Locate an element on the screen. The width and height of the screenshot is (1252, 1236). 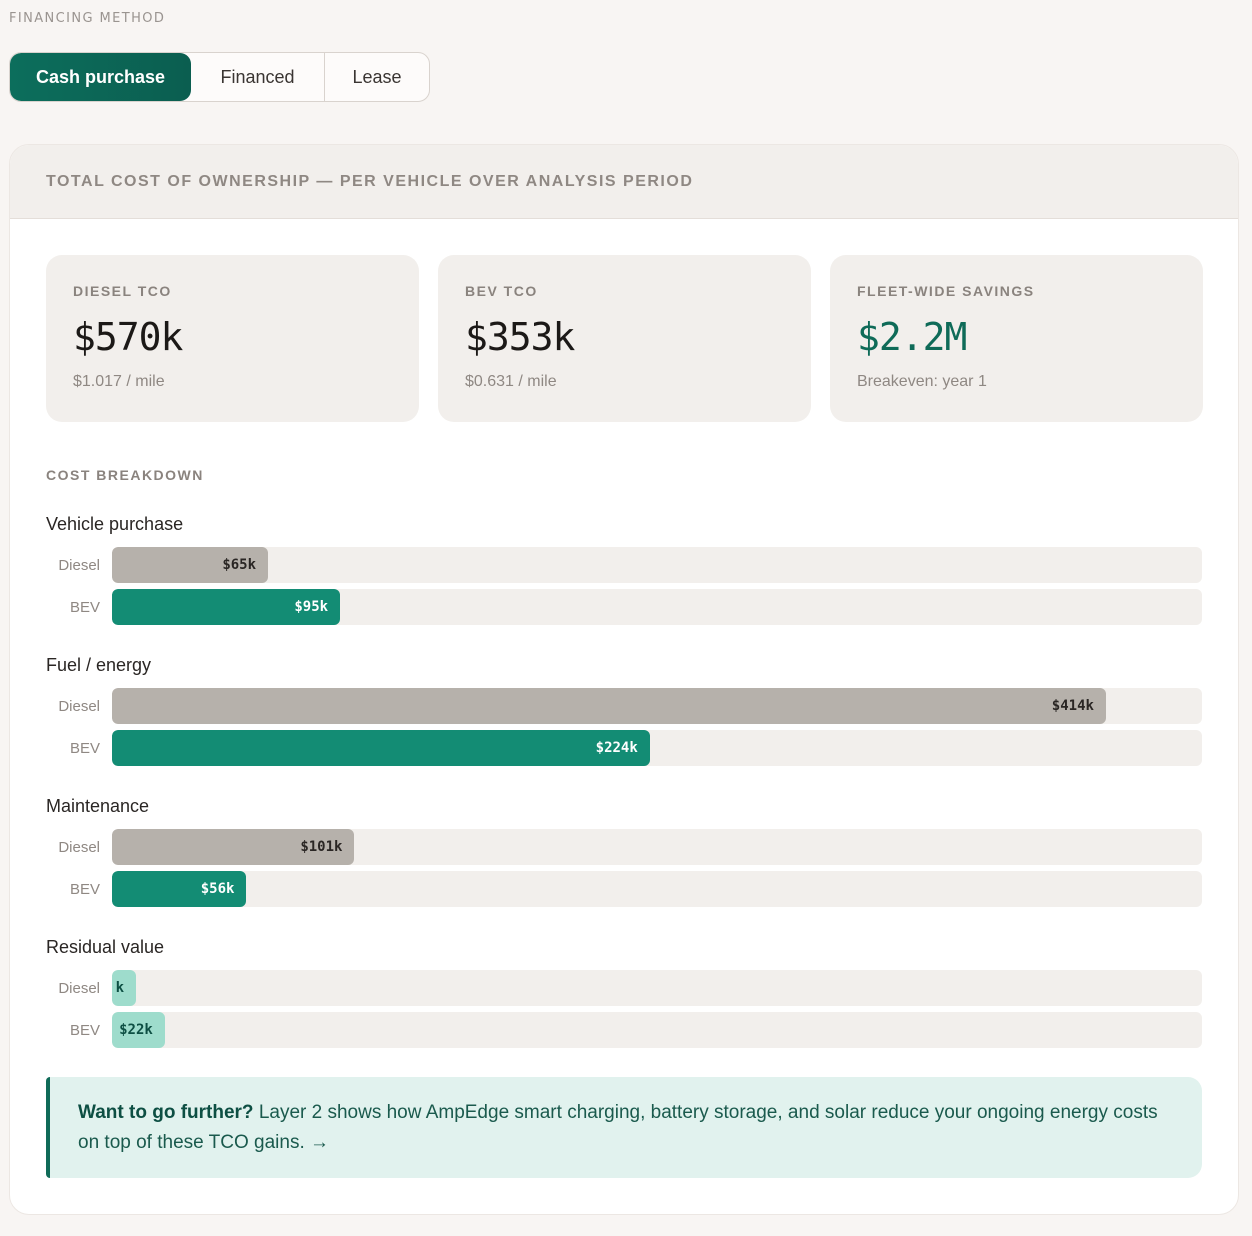
bar-track: $414k is located at coordinates (657, 706).